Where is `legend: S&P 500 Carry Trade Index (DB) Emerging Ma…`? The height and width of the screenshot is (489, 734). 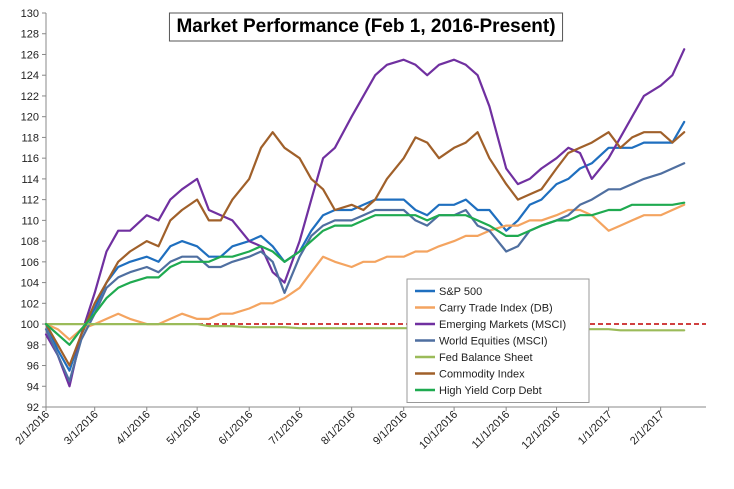 legend: S&P 500 Carry Trade Index (DB) Emerging Ma… is located at coordinates (498, 340).